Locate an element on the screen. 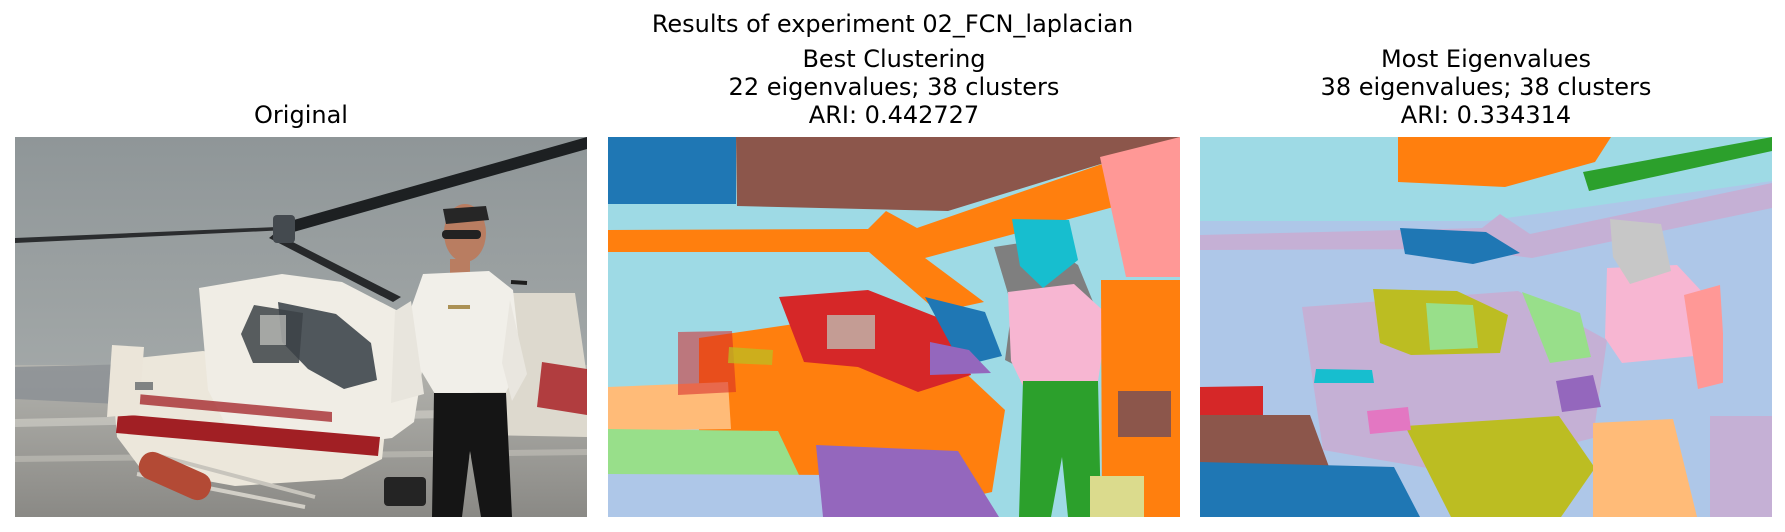 Image resolution: width=1785 pixels, height=532 pixels. segment-ground-blue is located at coordinates (748, 495).